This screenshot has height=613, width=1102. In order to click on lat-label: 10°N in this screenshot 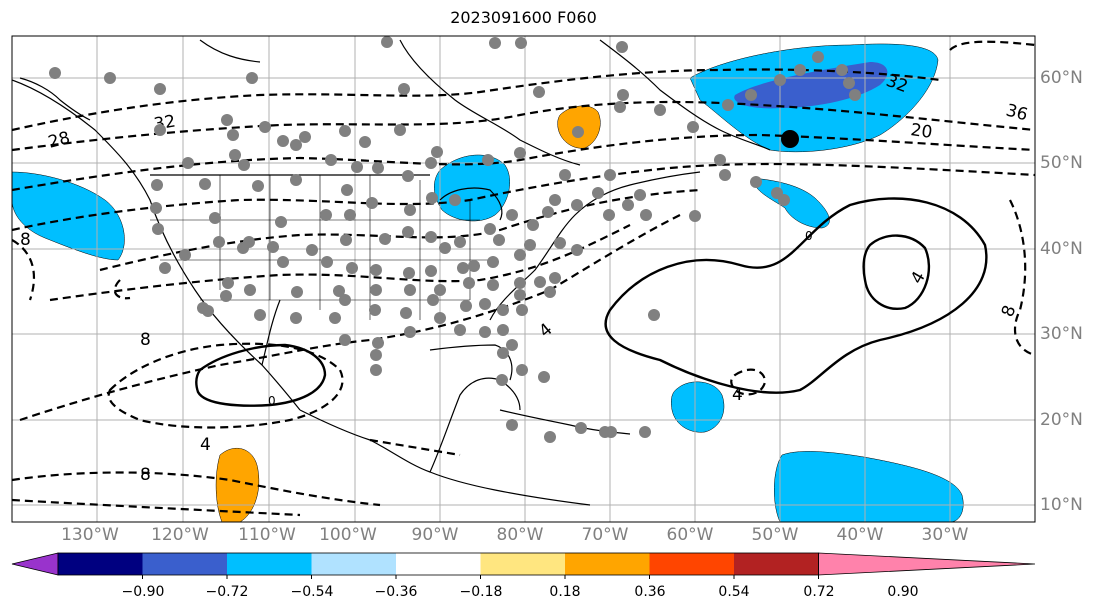, I will do `click(1061, 505)`.